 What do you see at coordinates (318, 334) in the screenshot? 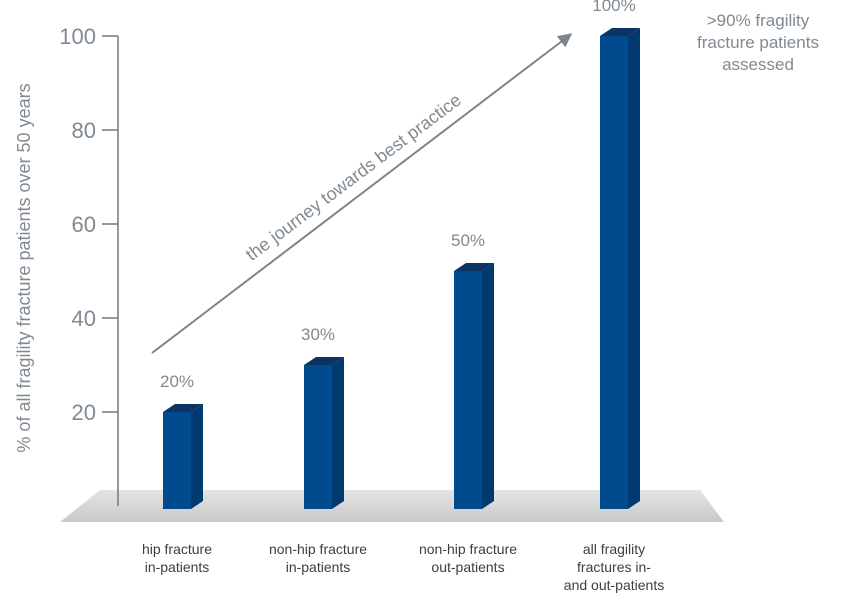
I see `bar-value-label: 30%` at bounding box center [318, 334].